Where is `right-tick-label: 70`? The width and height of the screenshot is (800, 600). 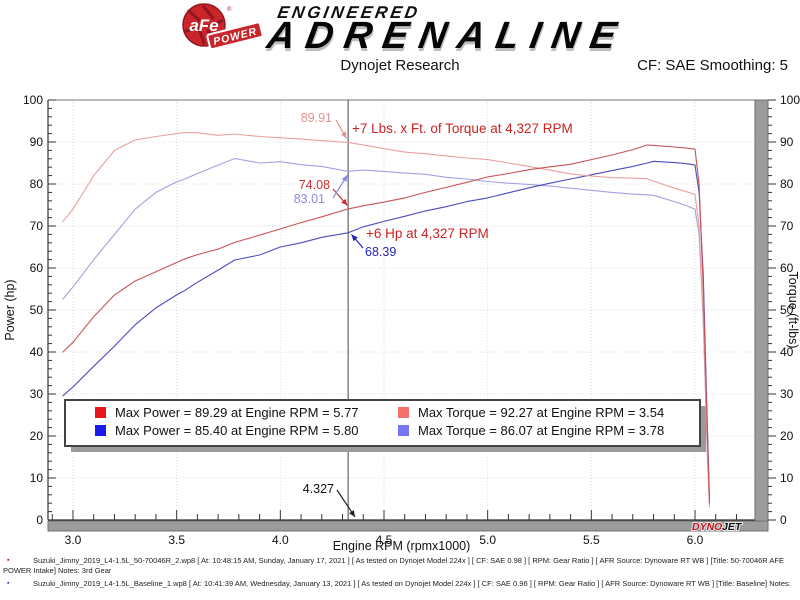 right-tick-label: 70 is located at coordinates (787, 226).